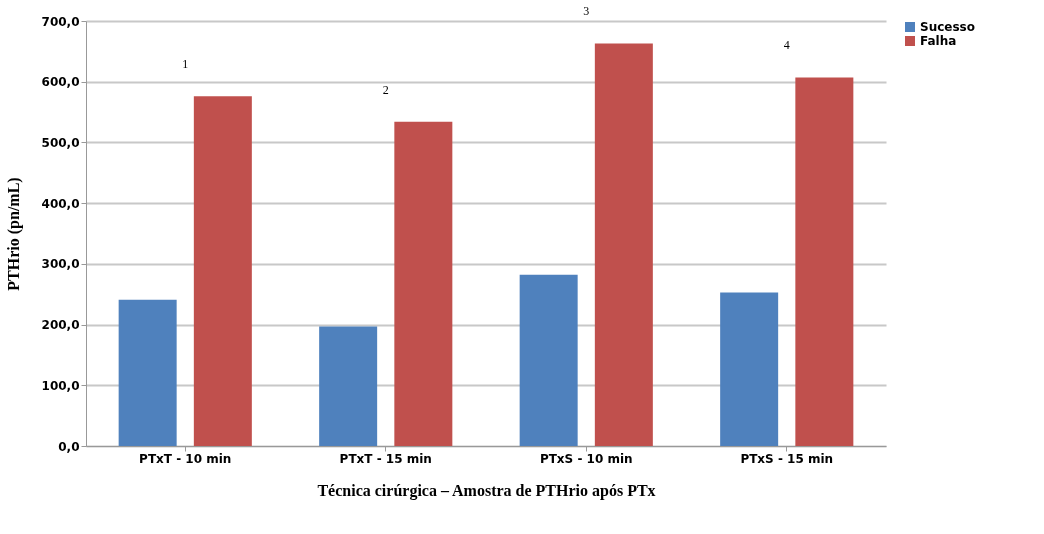  What do you see at coordinates (13, 234) in the screenshot?
I see `y-axis-title: PTHrio (pn/mL)` at bounding box center [13, 234].